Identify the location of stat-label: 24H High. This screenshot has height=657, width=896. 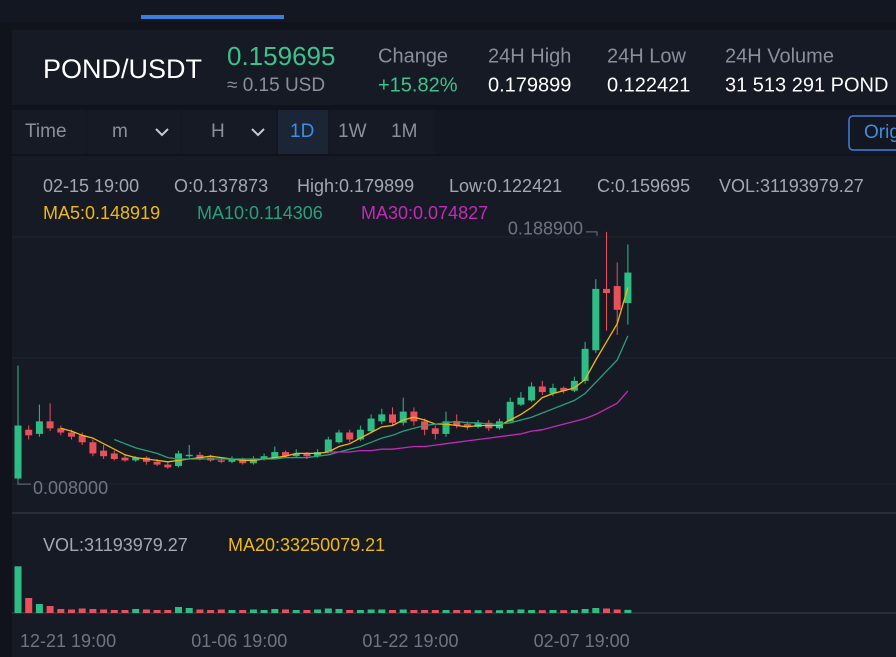
(529, 56).